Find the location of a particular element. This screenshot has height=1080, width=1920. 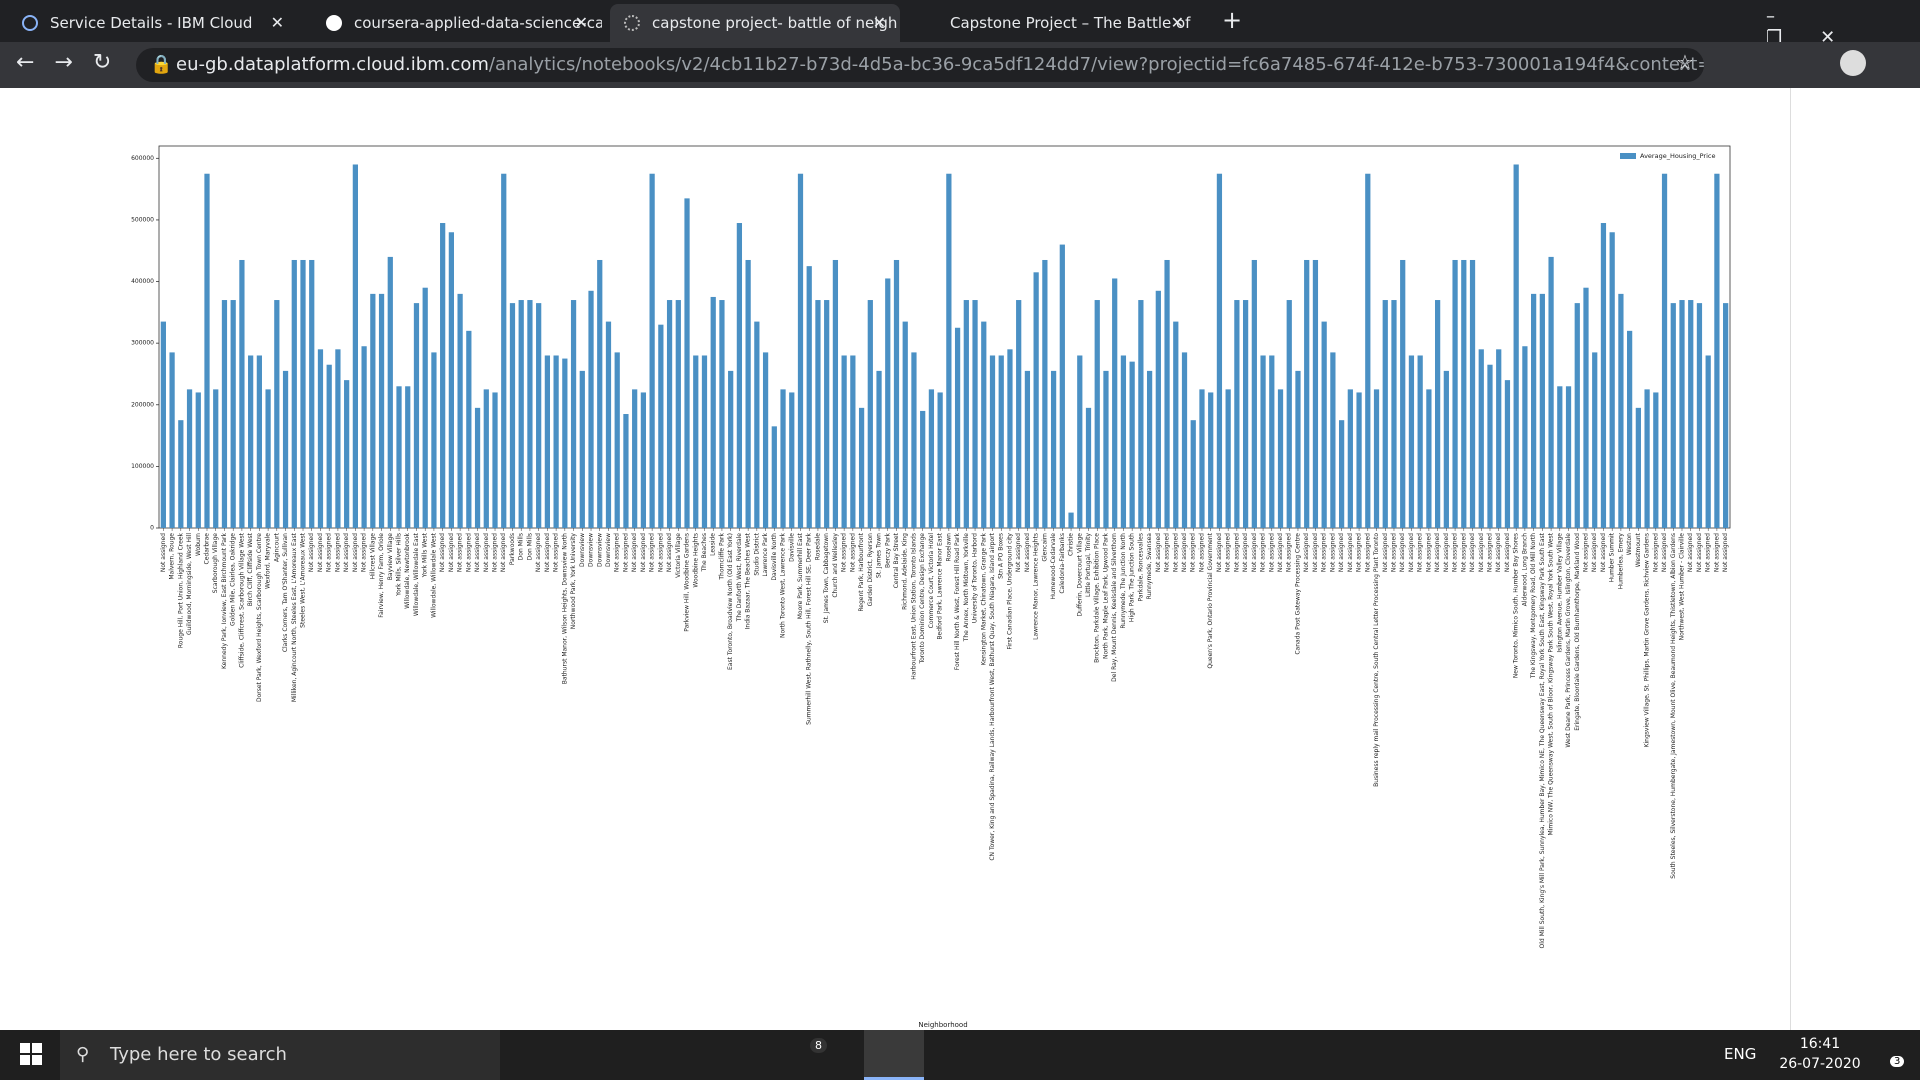

search-box: ⚲ Type here to search is located at coordinates (280, 1055).